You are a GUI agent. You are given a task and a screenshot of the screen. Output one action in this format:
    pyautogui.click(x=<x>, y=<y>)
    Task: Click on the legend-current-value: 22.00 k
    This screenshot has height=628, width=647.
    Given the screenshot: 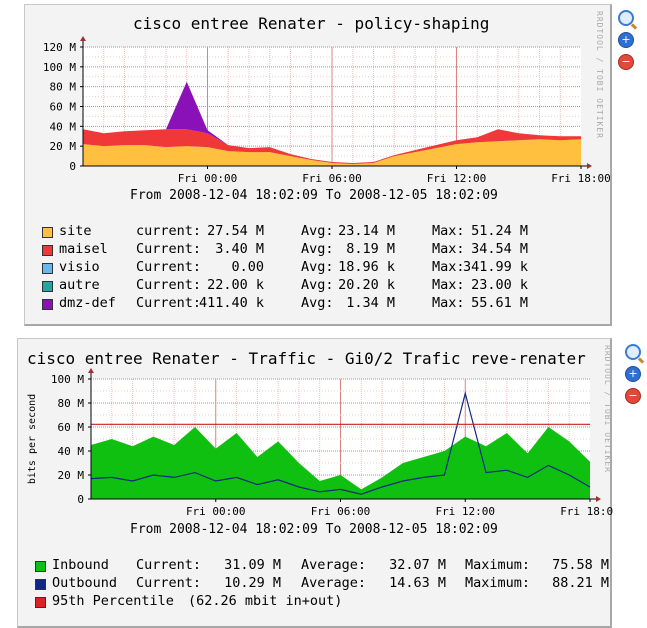 What is the action you would take?
    pyautogui.click(x=235, y=285)
    